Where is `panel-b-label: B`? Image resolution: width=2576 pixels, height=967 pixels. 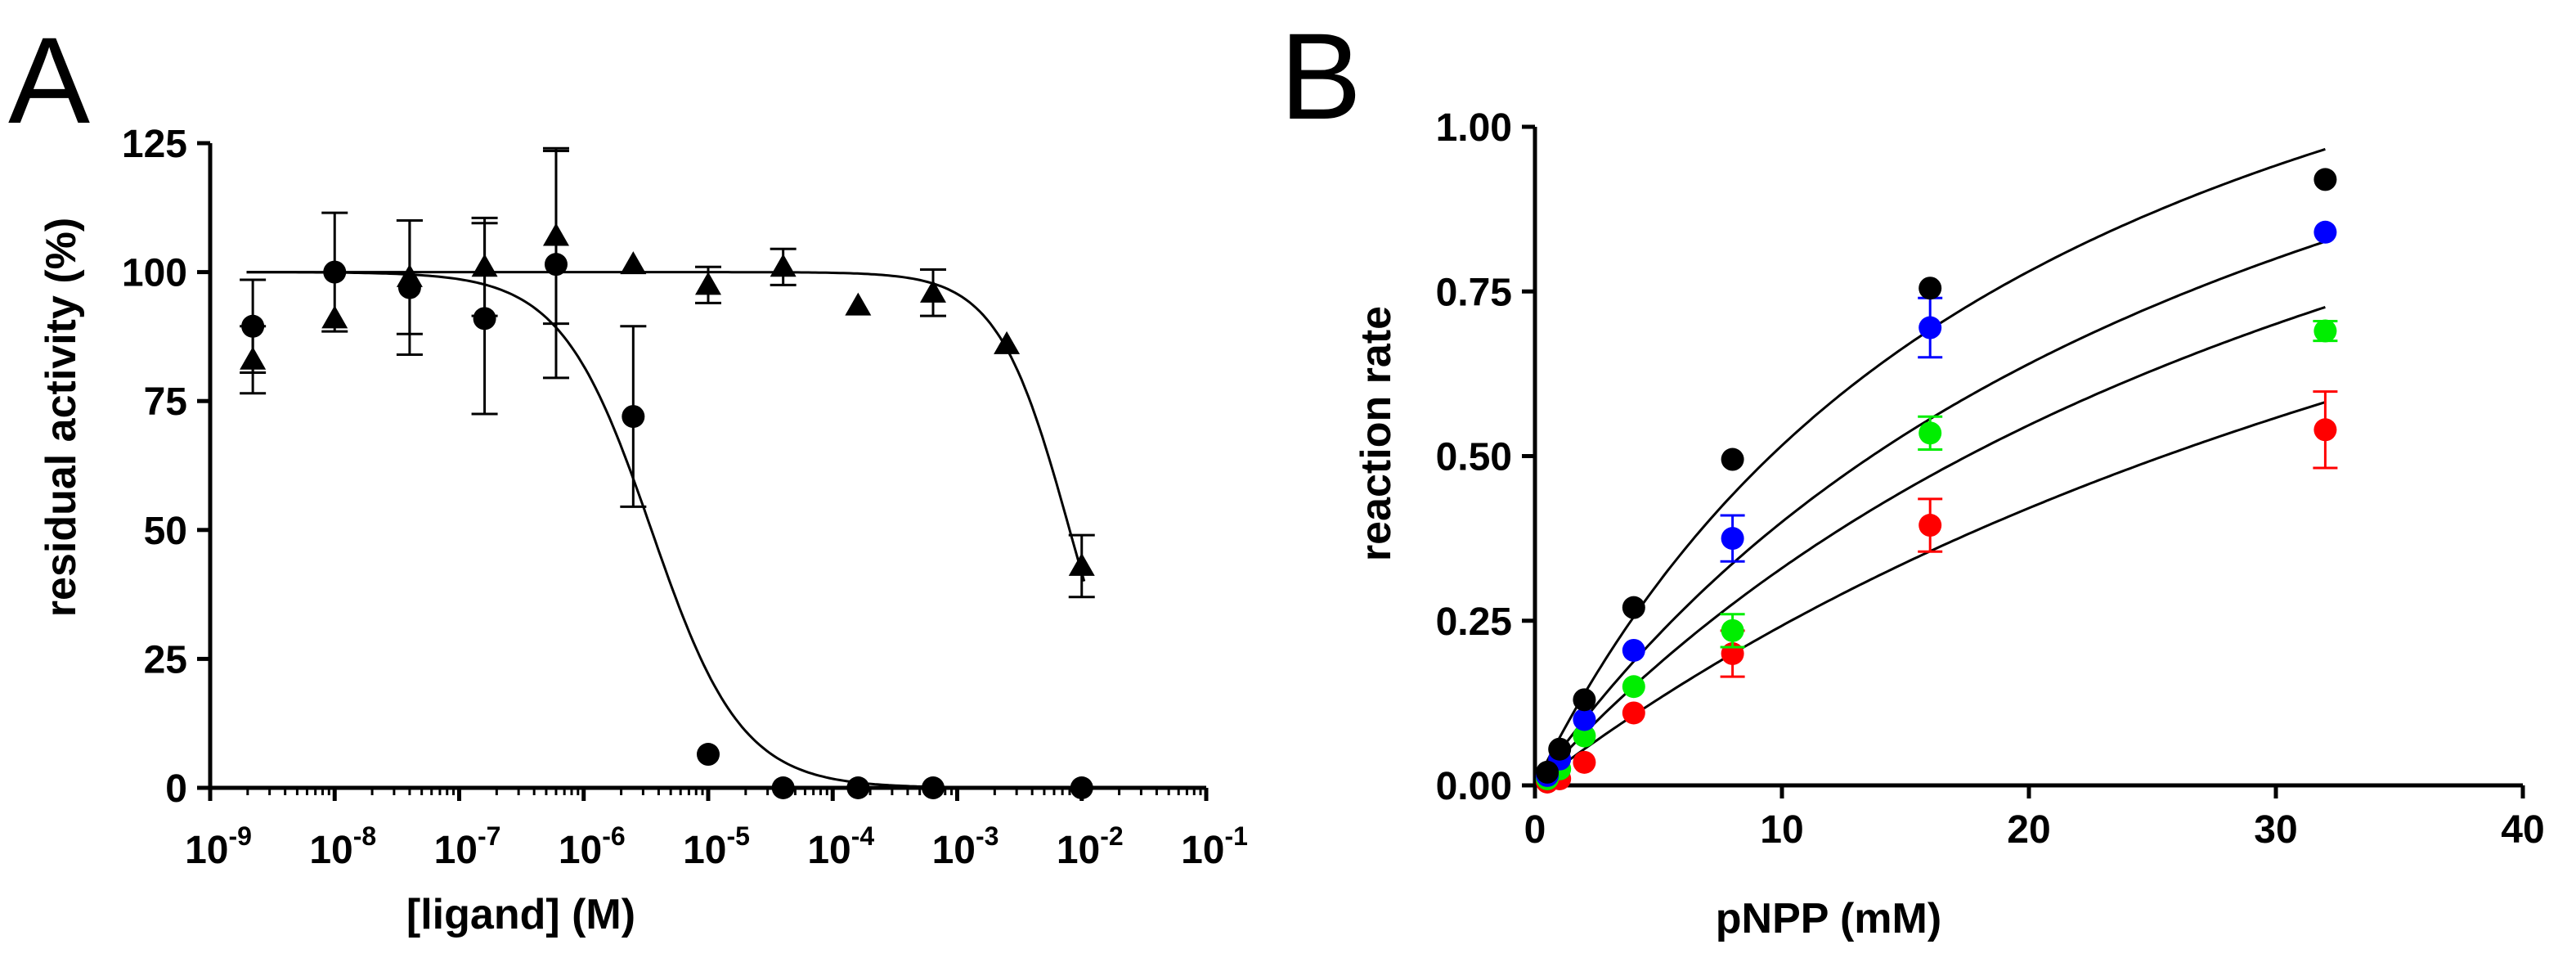 panel-b-label: B is located at coordinates (1321, 76).